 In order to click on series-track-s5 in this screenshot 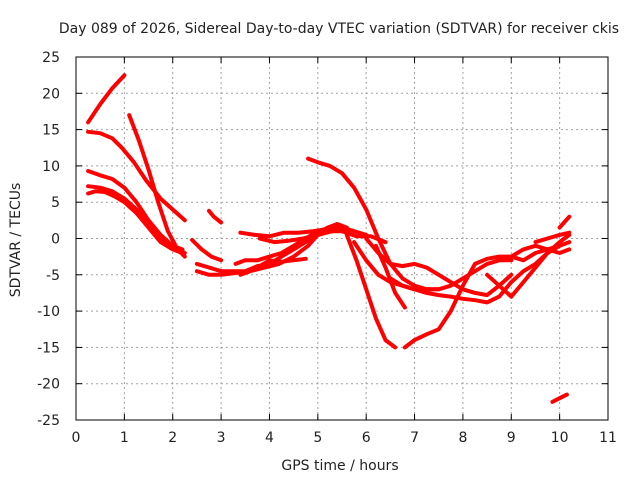, I will do `click(135, 218)`.